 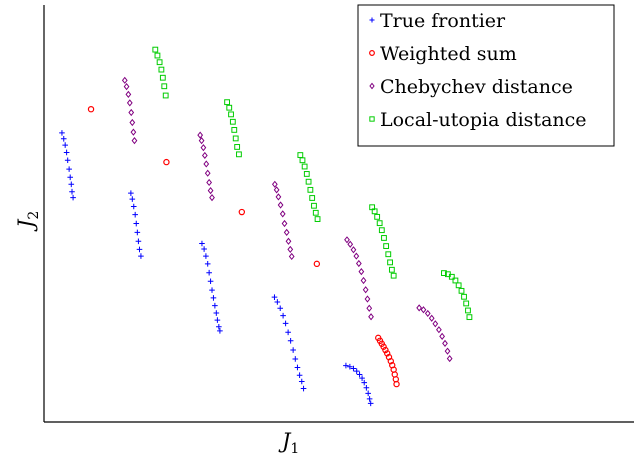 What do you see at coordinates (372, 119) in the screenshot?
I see `legend-marker-local-utopia-distance` at bounding box center [372, 119].